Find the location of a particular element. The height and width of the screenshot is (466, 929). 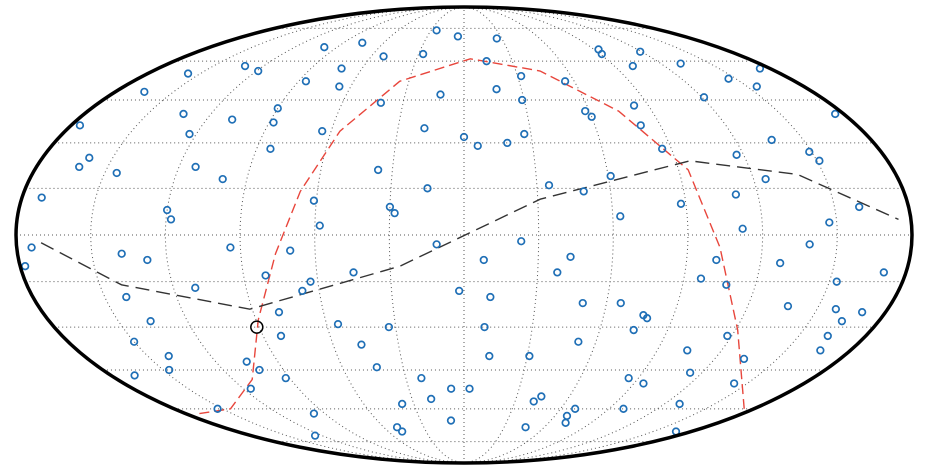

grid-meridian is located at coordinates (426, 235).